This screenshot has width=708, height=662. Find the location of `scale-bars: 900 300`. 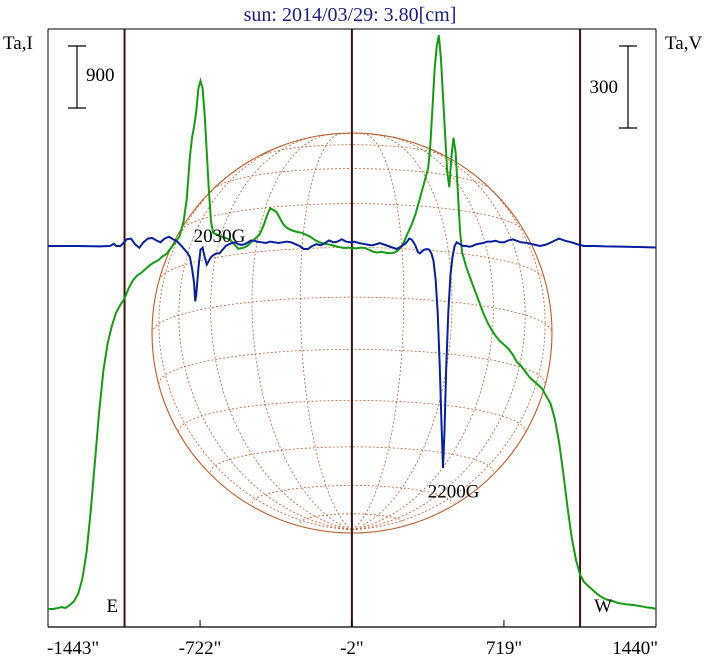

scale-bars: 900 300 is located at coordinates (352, 87).